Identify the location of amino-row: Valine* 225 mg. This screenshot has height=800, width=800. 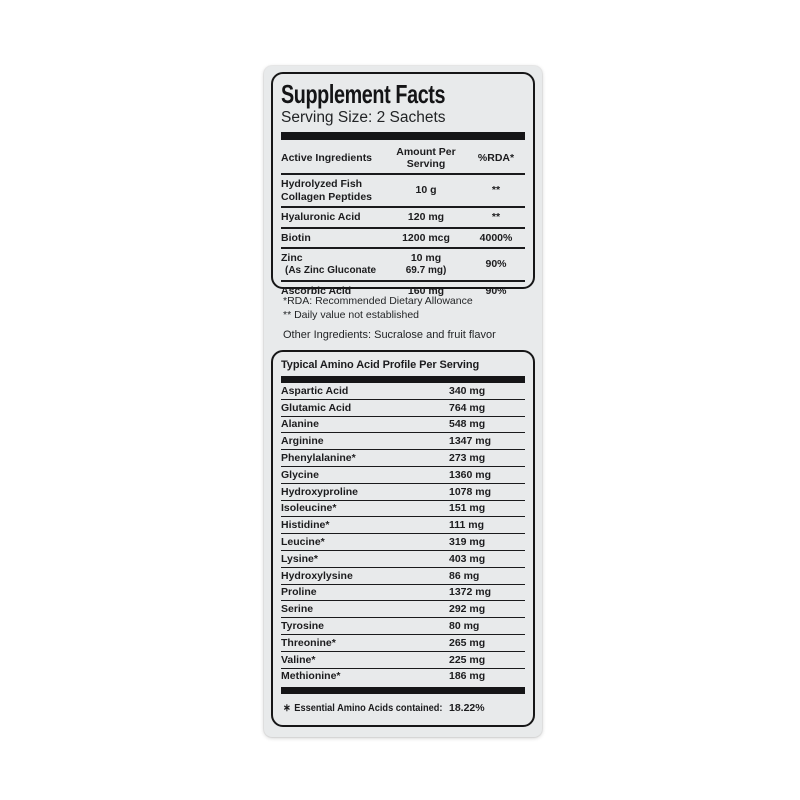
(403, 660).